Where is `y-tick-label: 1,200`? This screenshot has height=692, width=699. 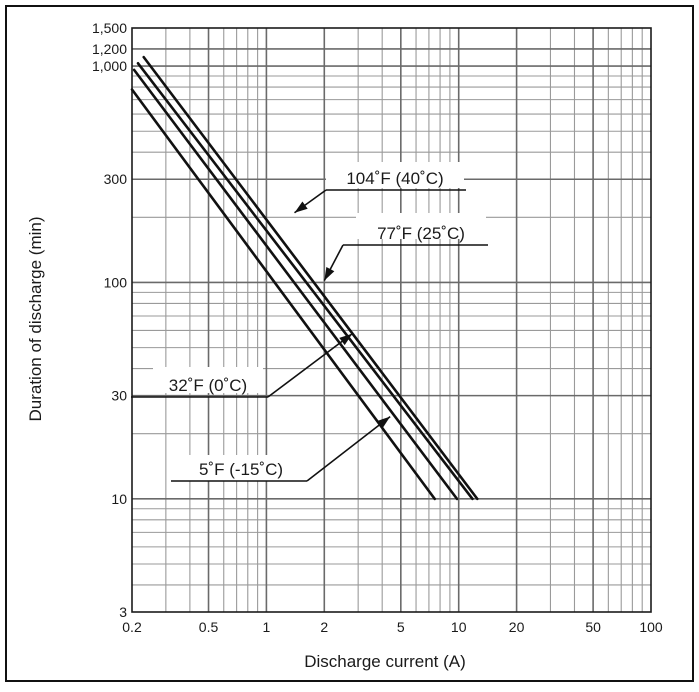 y-tick-label: 1,200 is located at coordinates (109, 49).